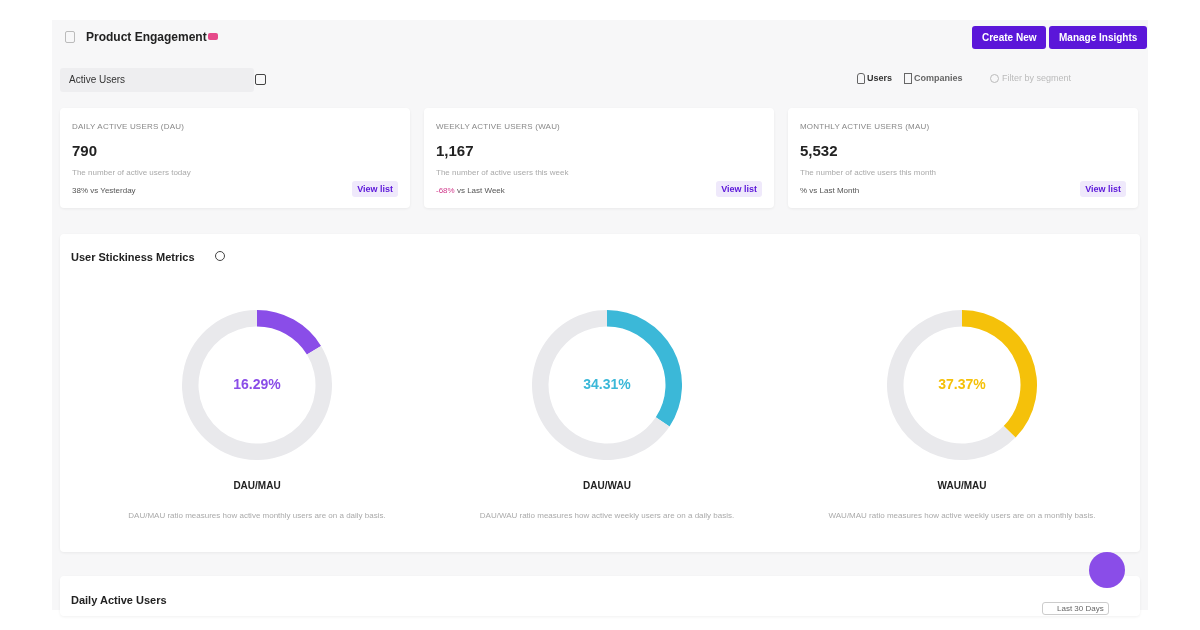 The image size is (1200, 630). What do you see at coordinates (146, 37) in the screenshot?
I see `text: Product Engagement` at bounding box center [146, 37].